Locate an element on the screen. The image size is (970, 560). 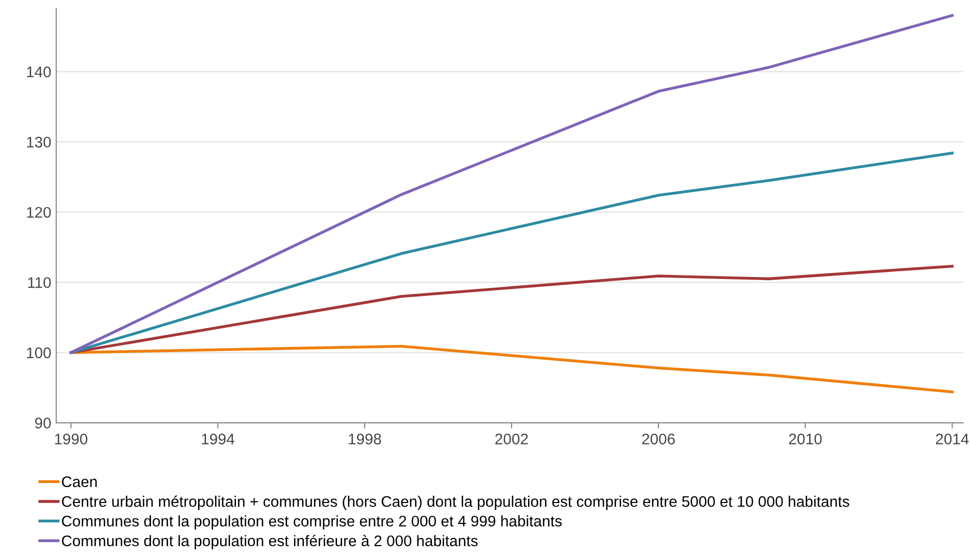
x-tick-label: 2002 is located at coordinates (511, 439).